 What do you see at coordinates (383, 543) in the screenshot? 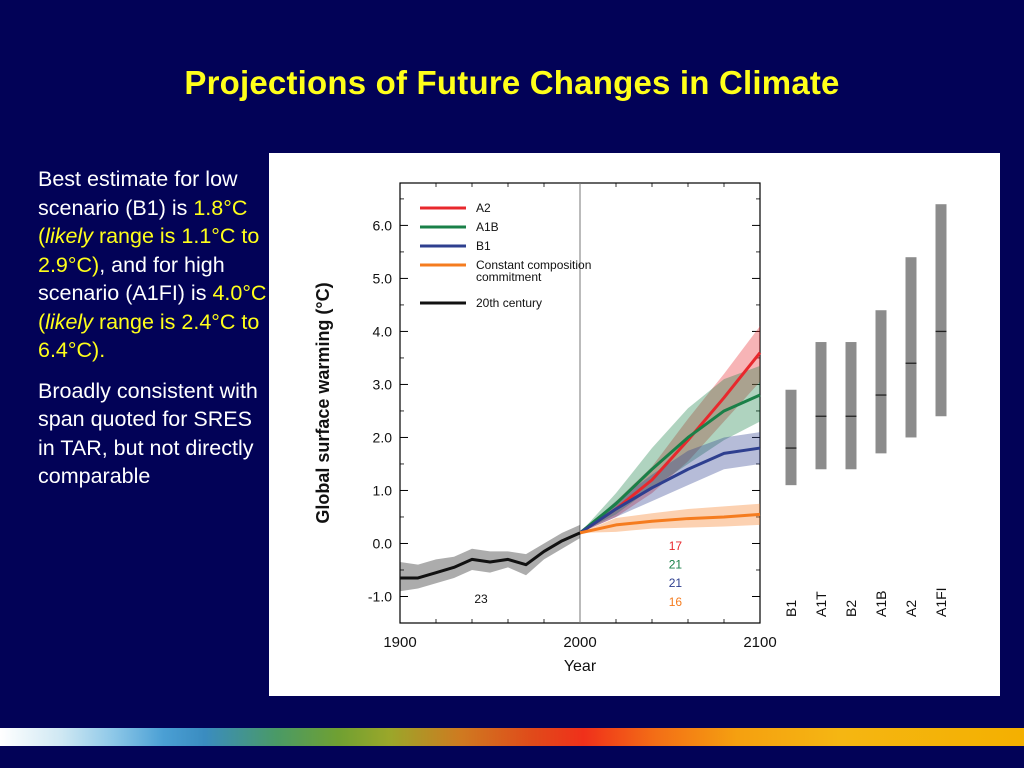
I see `y-tick-label: 0.0` at bounding box center [383, 543].